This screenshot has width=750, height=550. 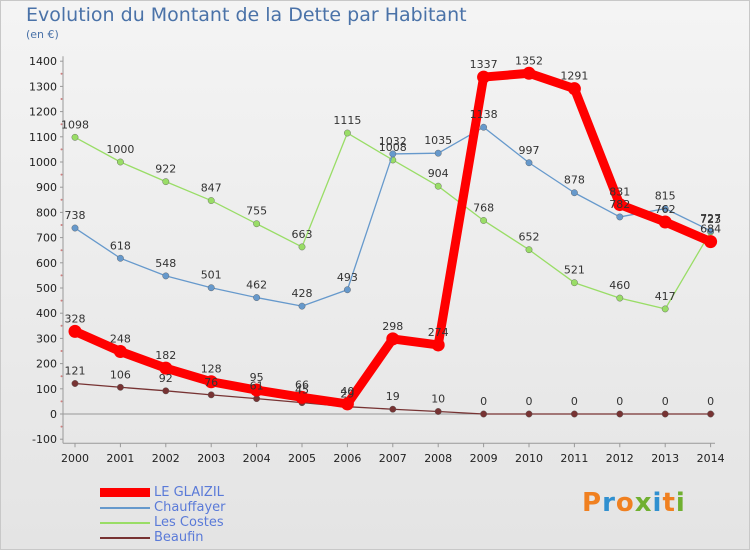 What do you see at coordinates (120, 149) in the screenshot?
I see `data-label: 1000` at bounding box center [120, 149].